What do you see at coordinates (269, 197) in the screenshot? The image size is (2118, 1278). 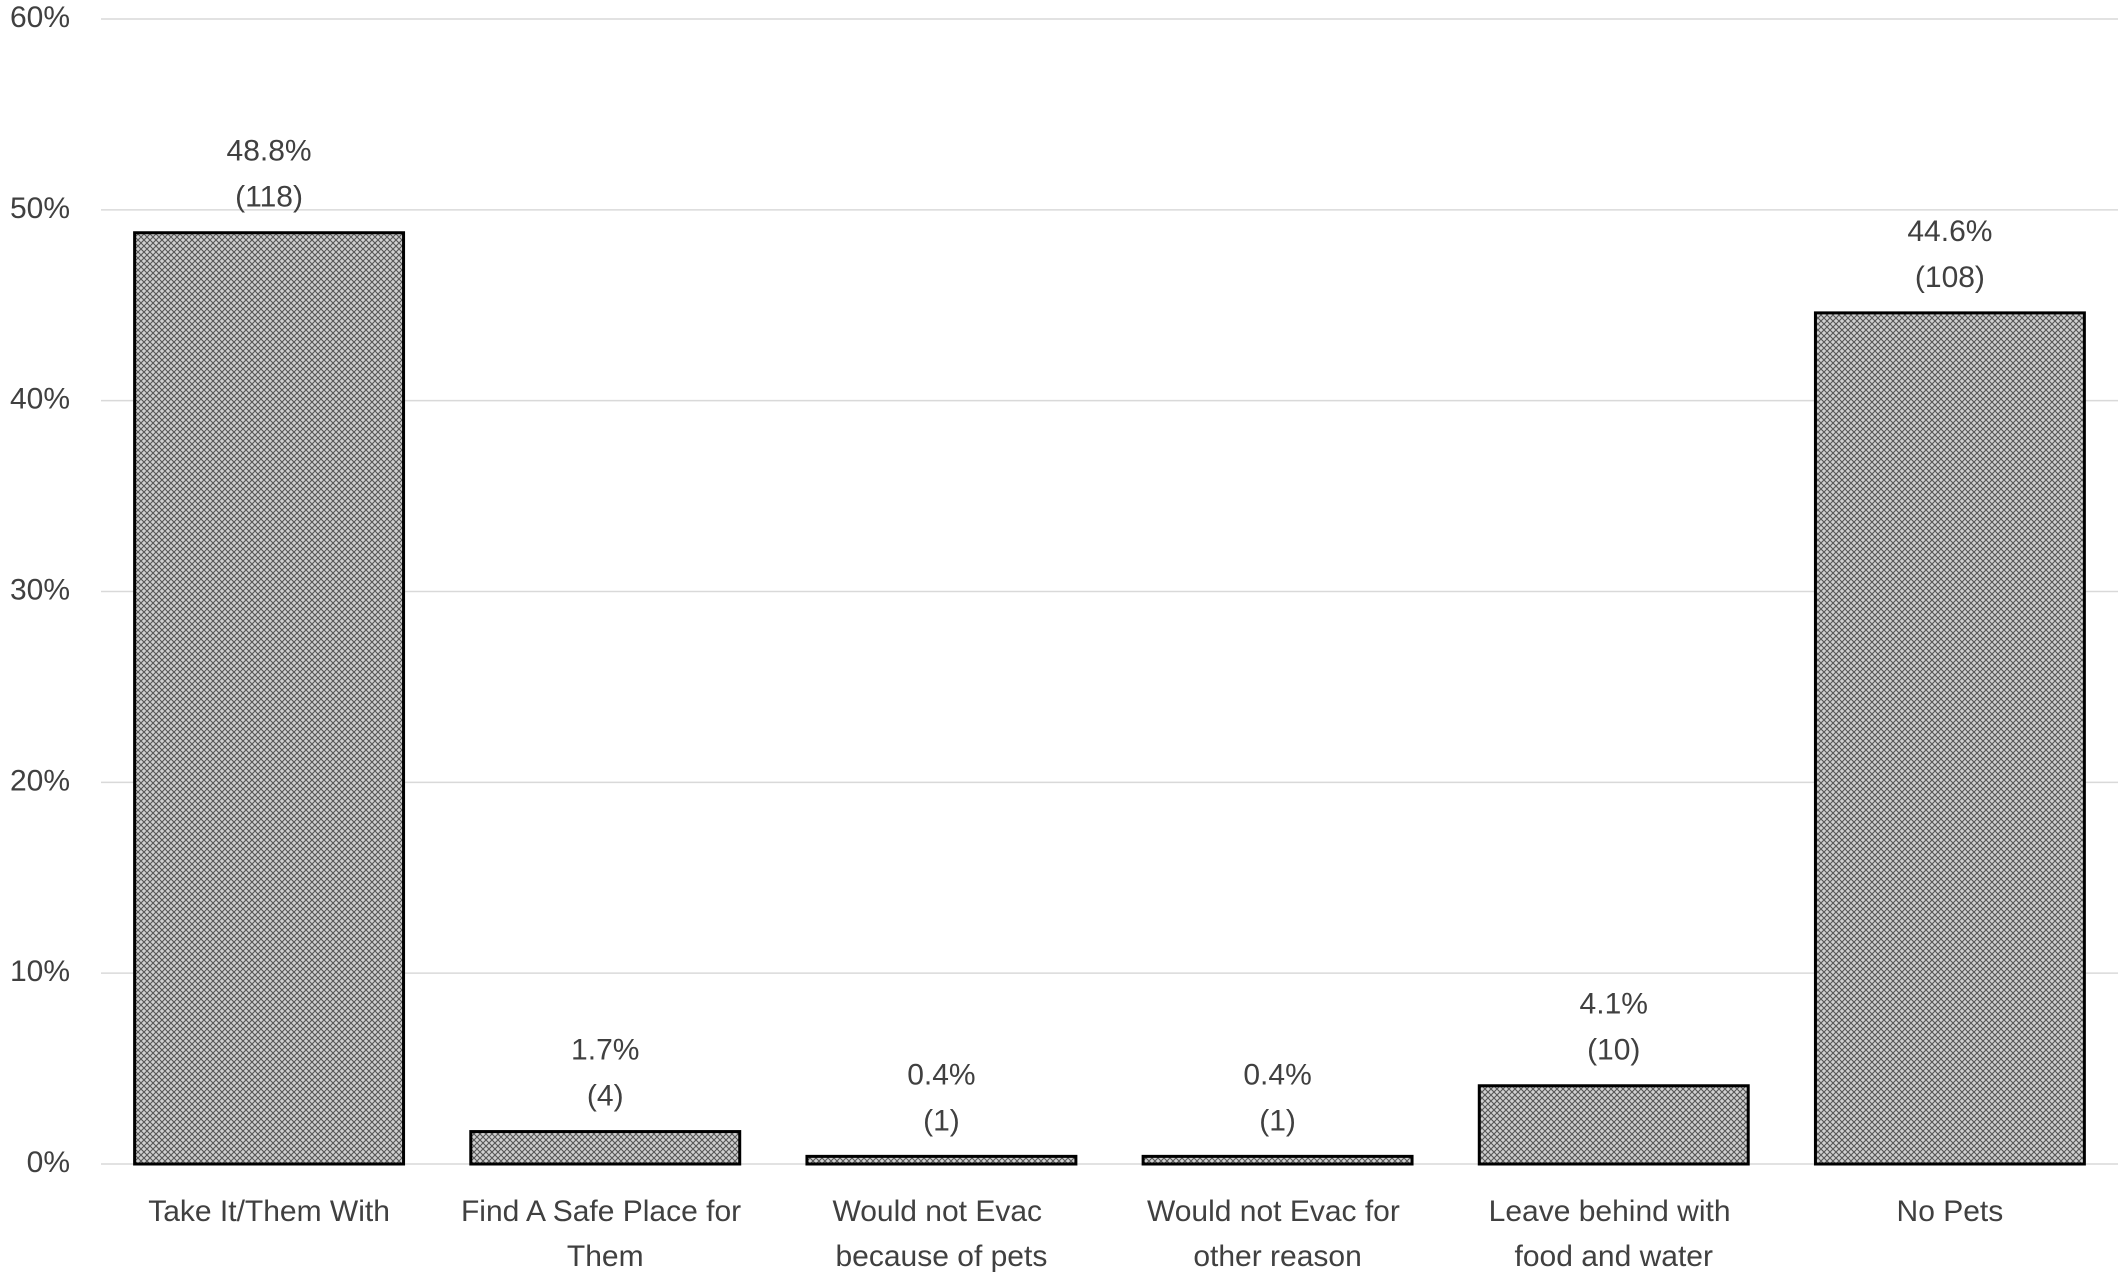 I see `count-label: (118)` at bounding box center [269, 197].